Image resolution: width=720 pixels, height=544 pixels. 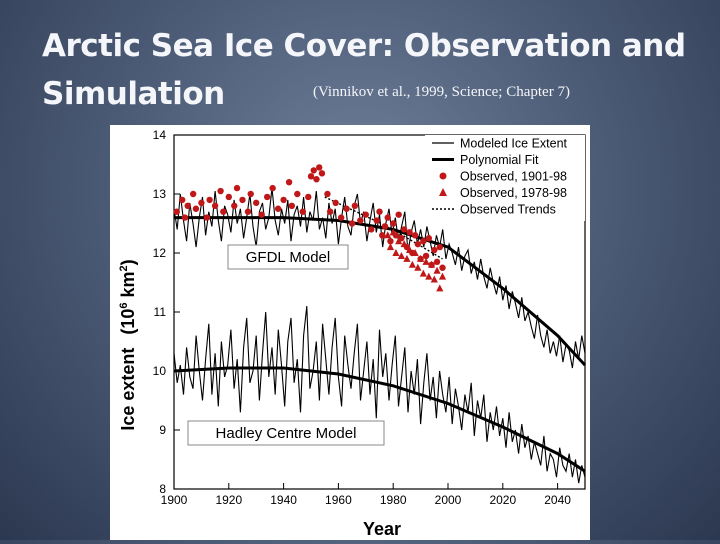 What do you see at coordinates (393, 500) in the screenshot?
I see `x-tick-label: 1980` at bounding box center [393, 500].